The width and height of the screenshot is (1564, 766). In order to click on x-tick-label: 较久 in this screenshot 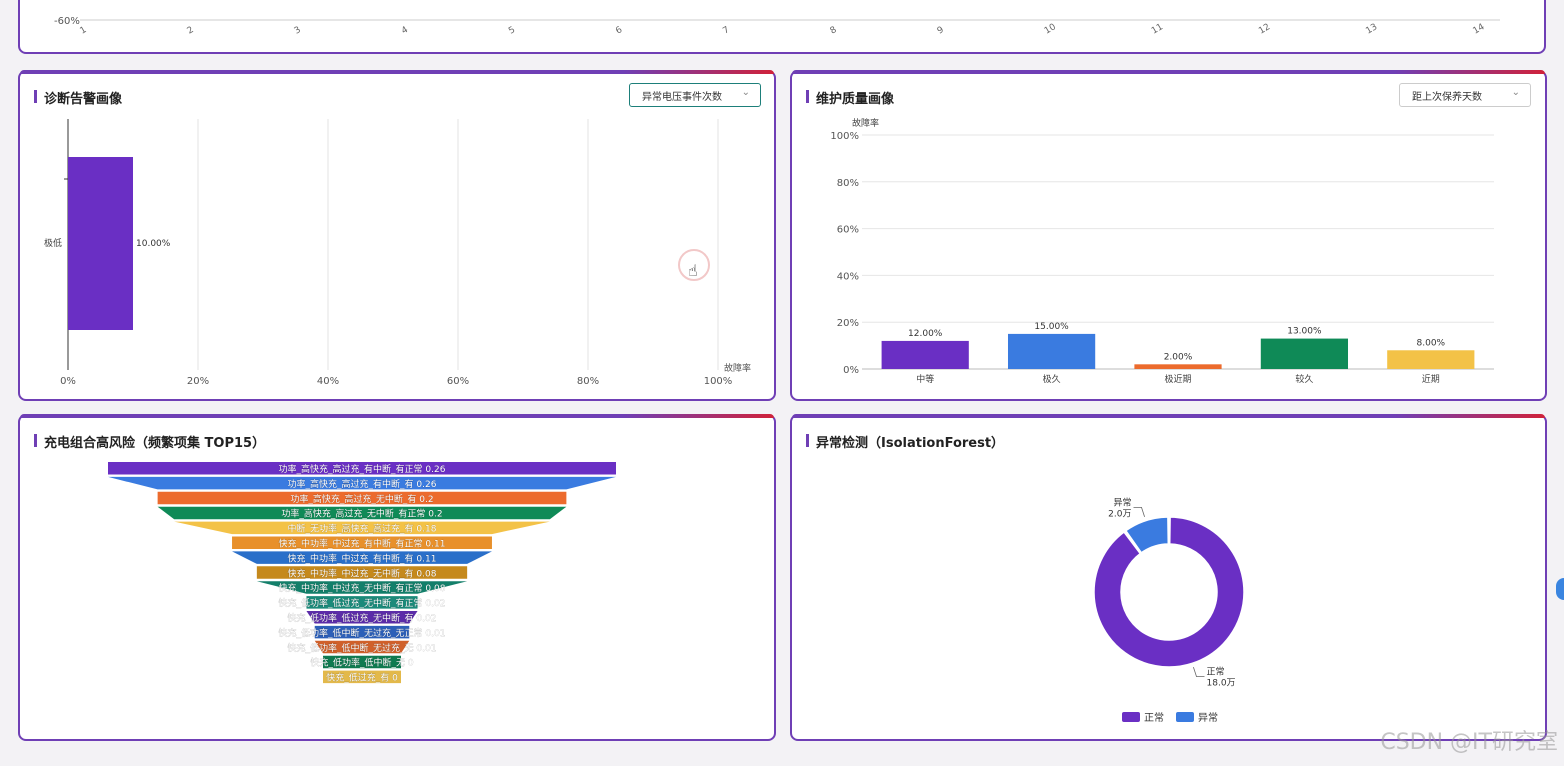, I will do `click(1304, 379)`.